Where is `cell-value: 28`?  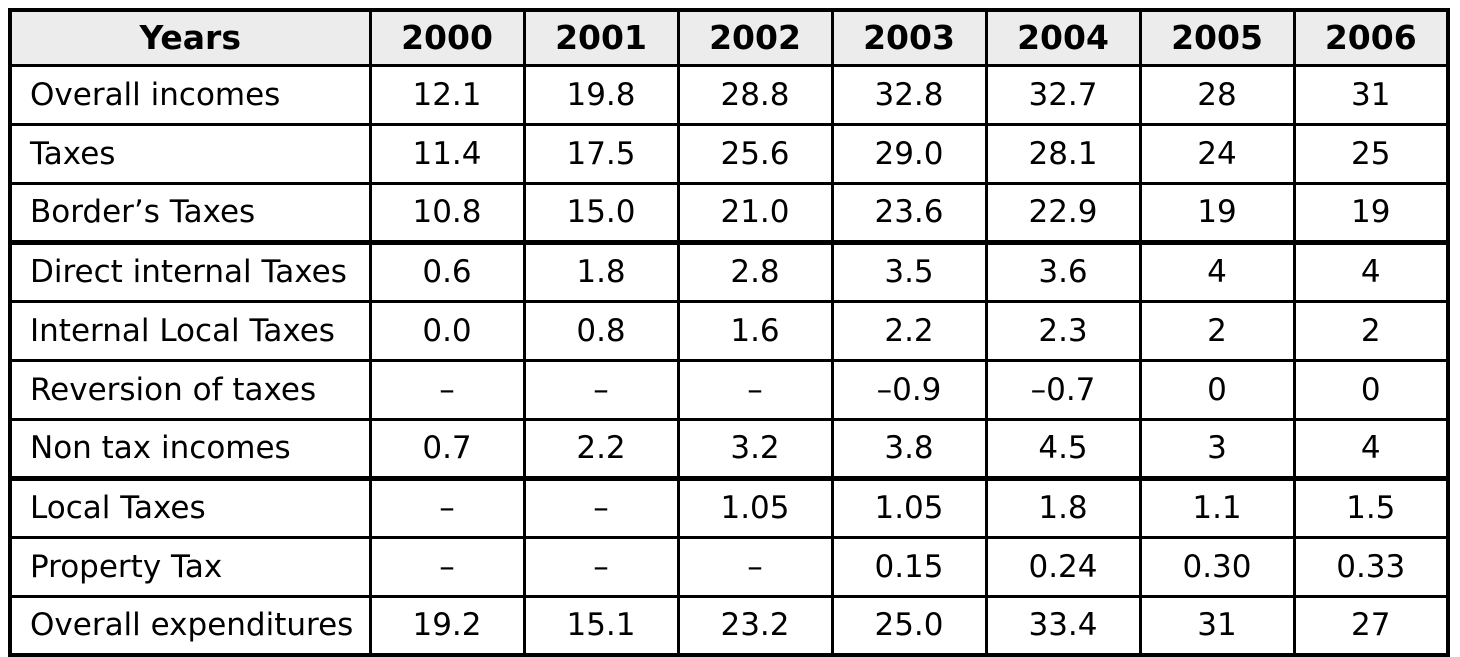 cell-value: 28 is located at coordinates (1217, 94).